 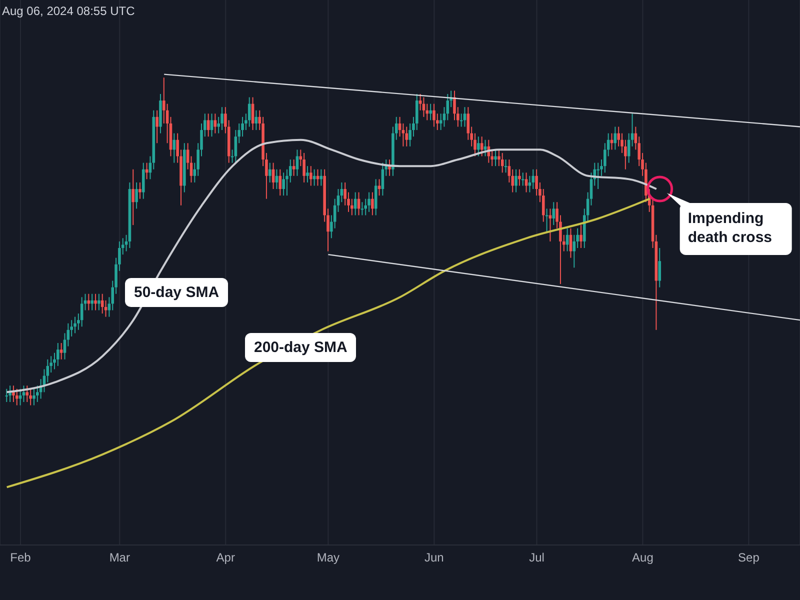 I want to click on text: Aug 06, 2024 08:55 UTC, so click(x=68, y=11).